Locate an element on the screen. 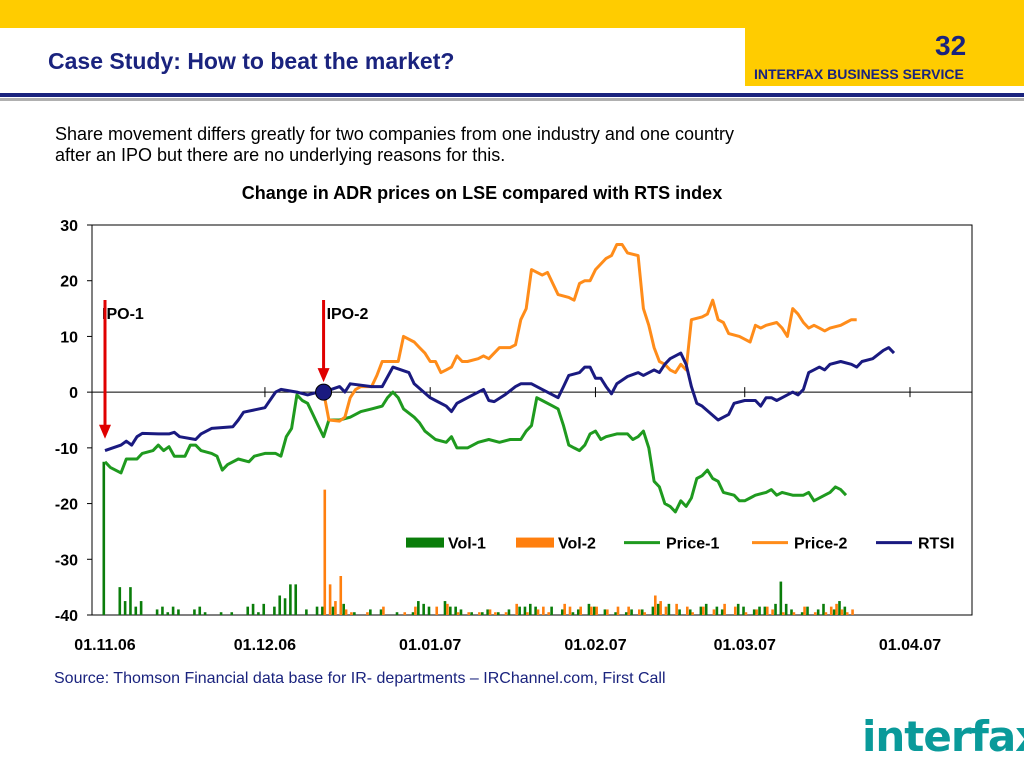 This screenshot has width=1024, height=768. legend-label: Vol-2 is located at coordinates (577, 544).